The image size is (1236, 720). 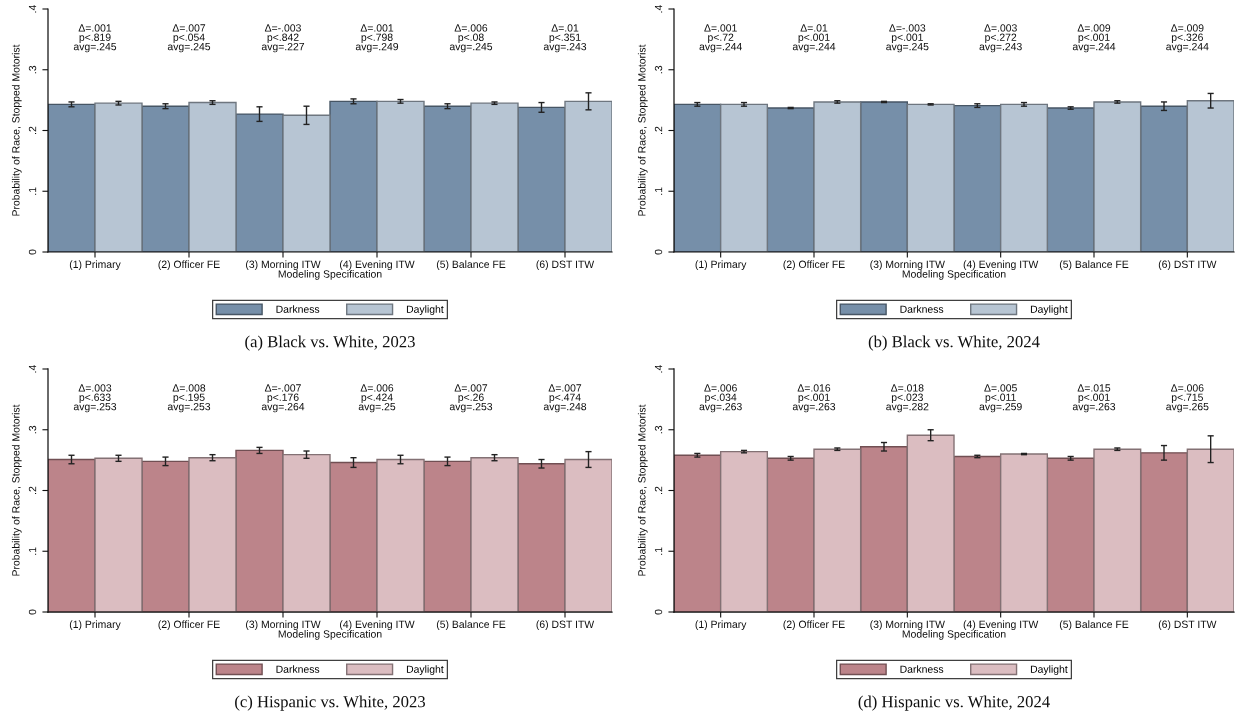 What do you see at coordinates (907, 398) in the screenshot?
I see `annotation: Δ=.018 p<.023 avg=.282` at bounding box center [907, 398].